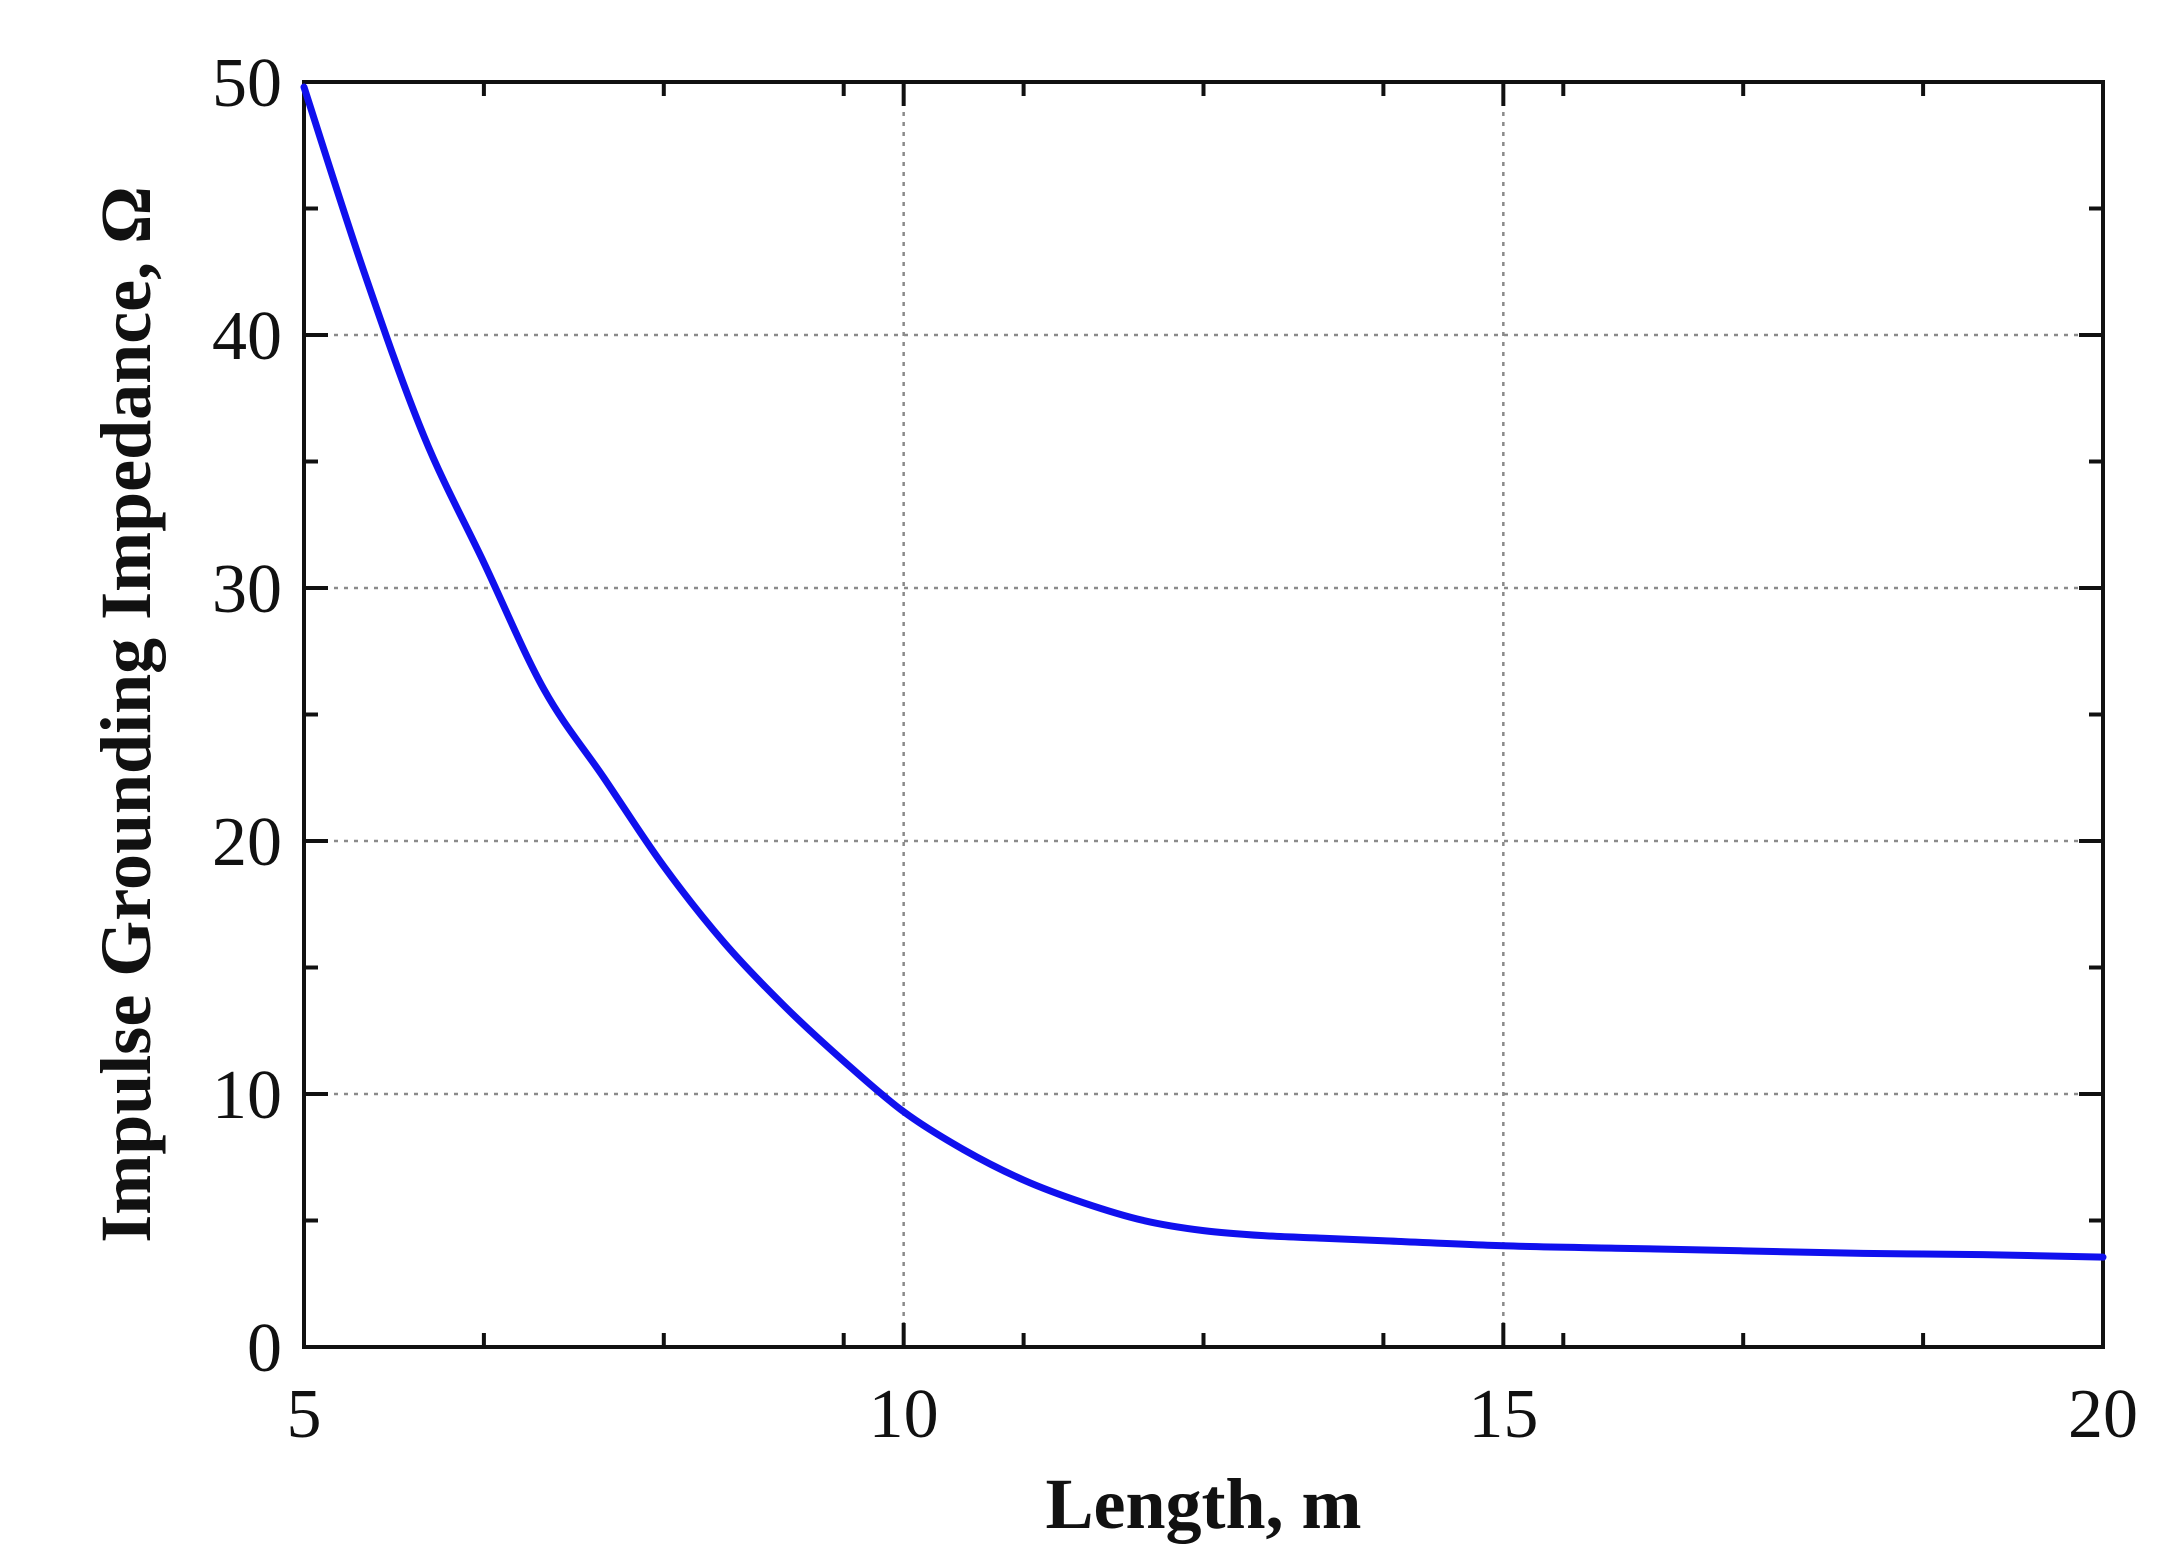 Image resolution: width=2175 pixels, height=1566 pixels. I want to click on y-tick-label: 10, so click(247, 1095).